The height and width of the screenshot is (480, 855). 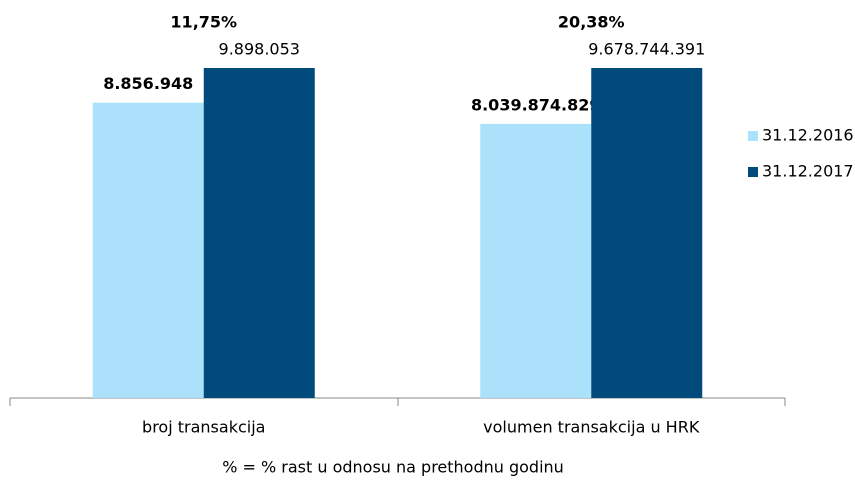 I want to click on legend-label: 31.12.2016., so click(x=808, y=135).